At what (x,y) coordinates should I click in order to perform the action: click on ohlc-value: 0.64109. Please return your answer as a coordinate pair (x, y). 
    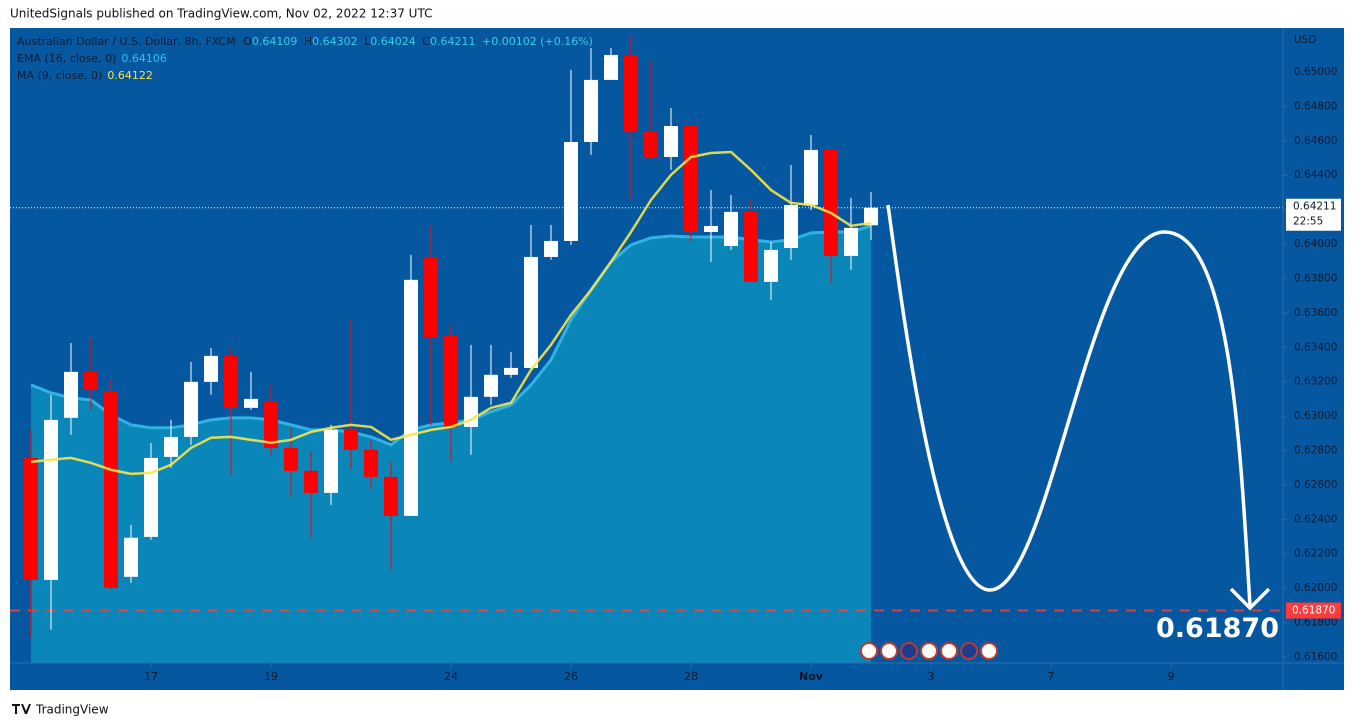
    Looking at the image, I should click on (275, 41).